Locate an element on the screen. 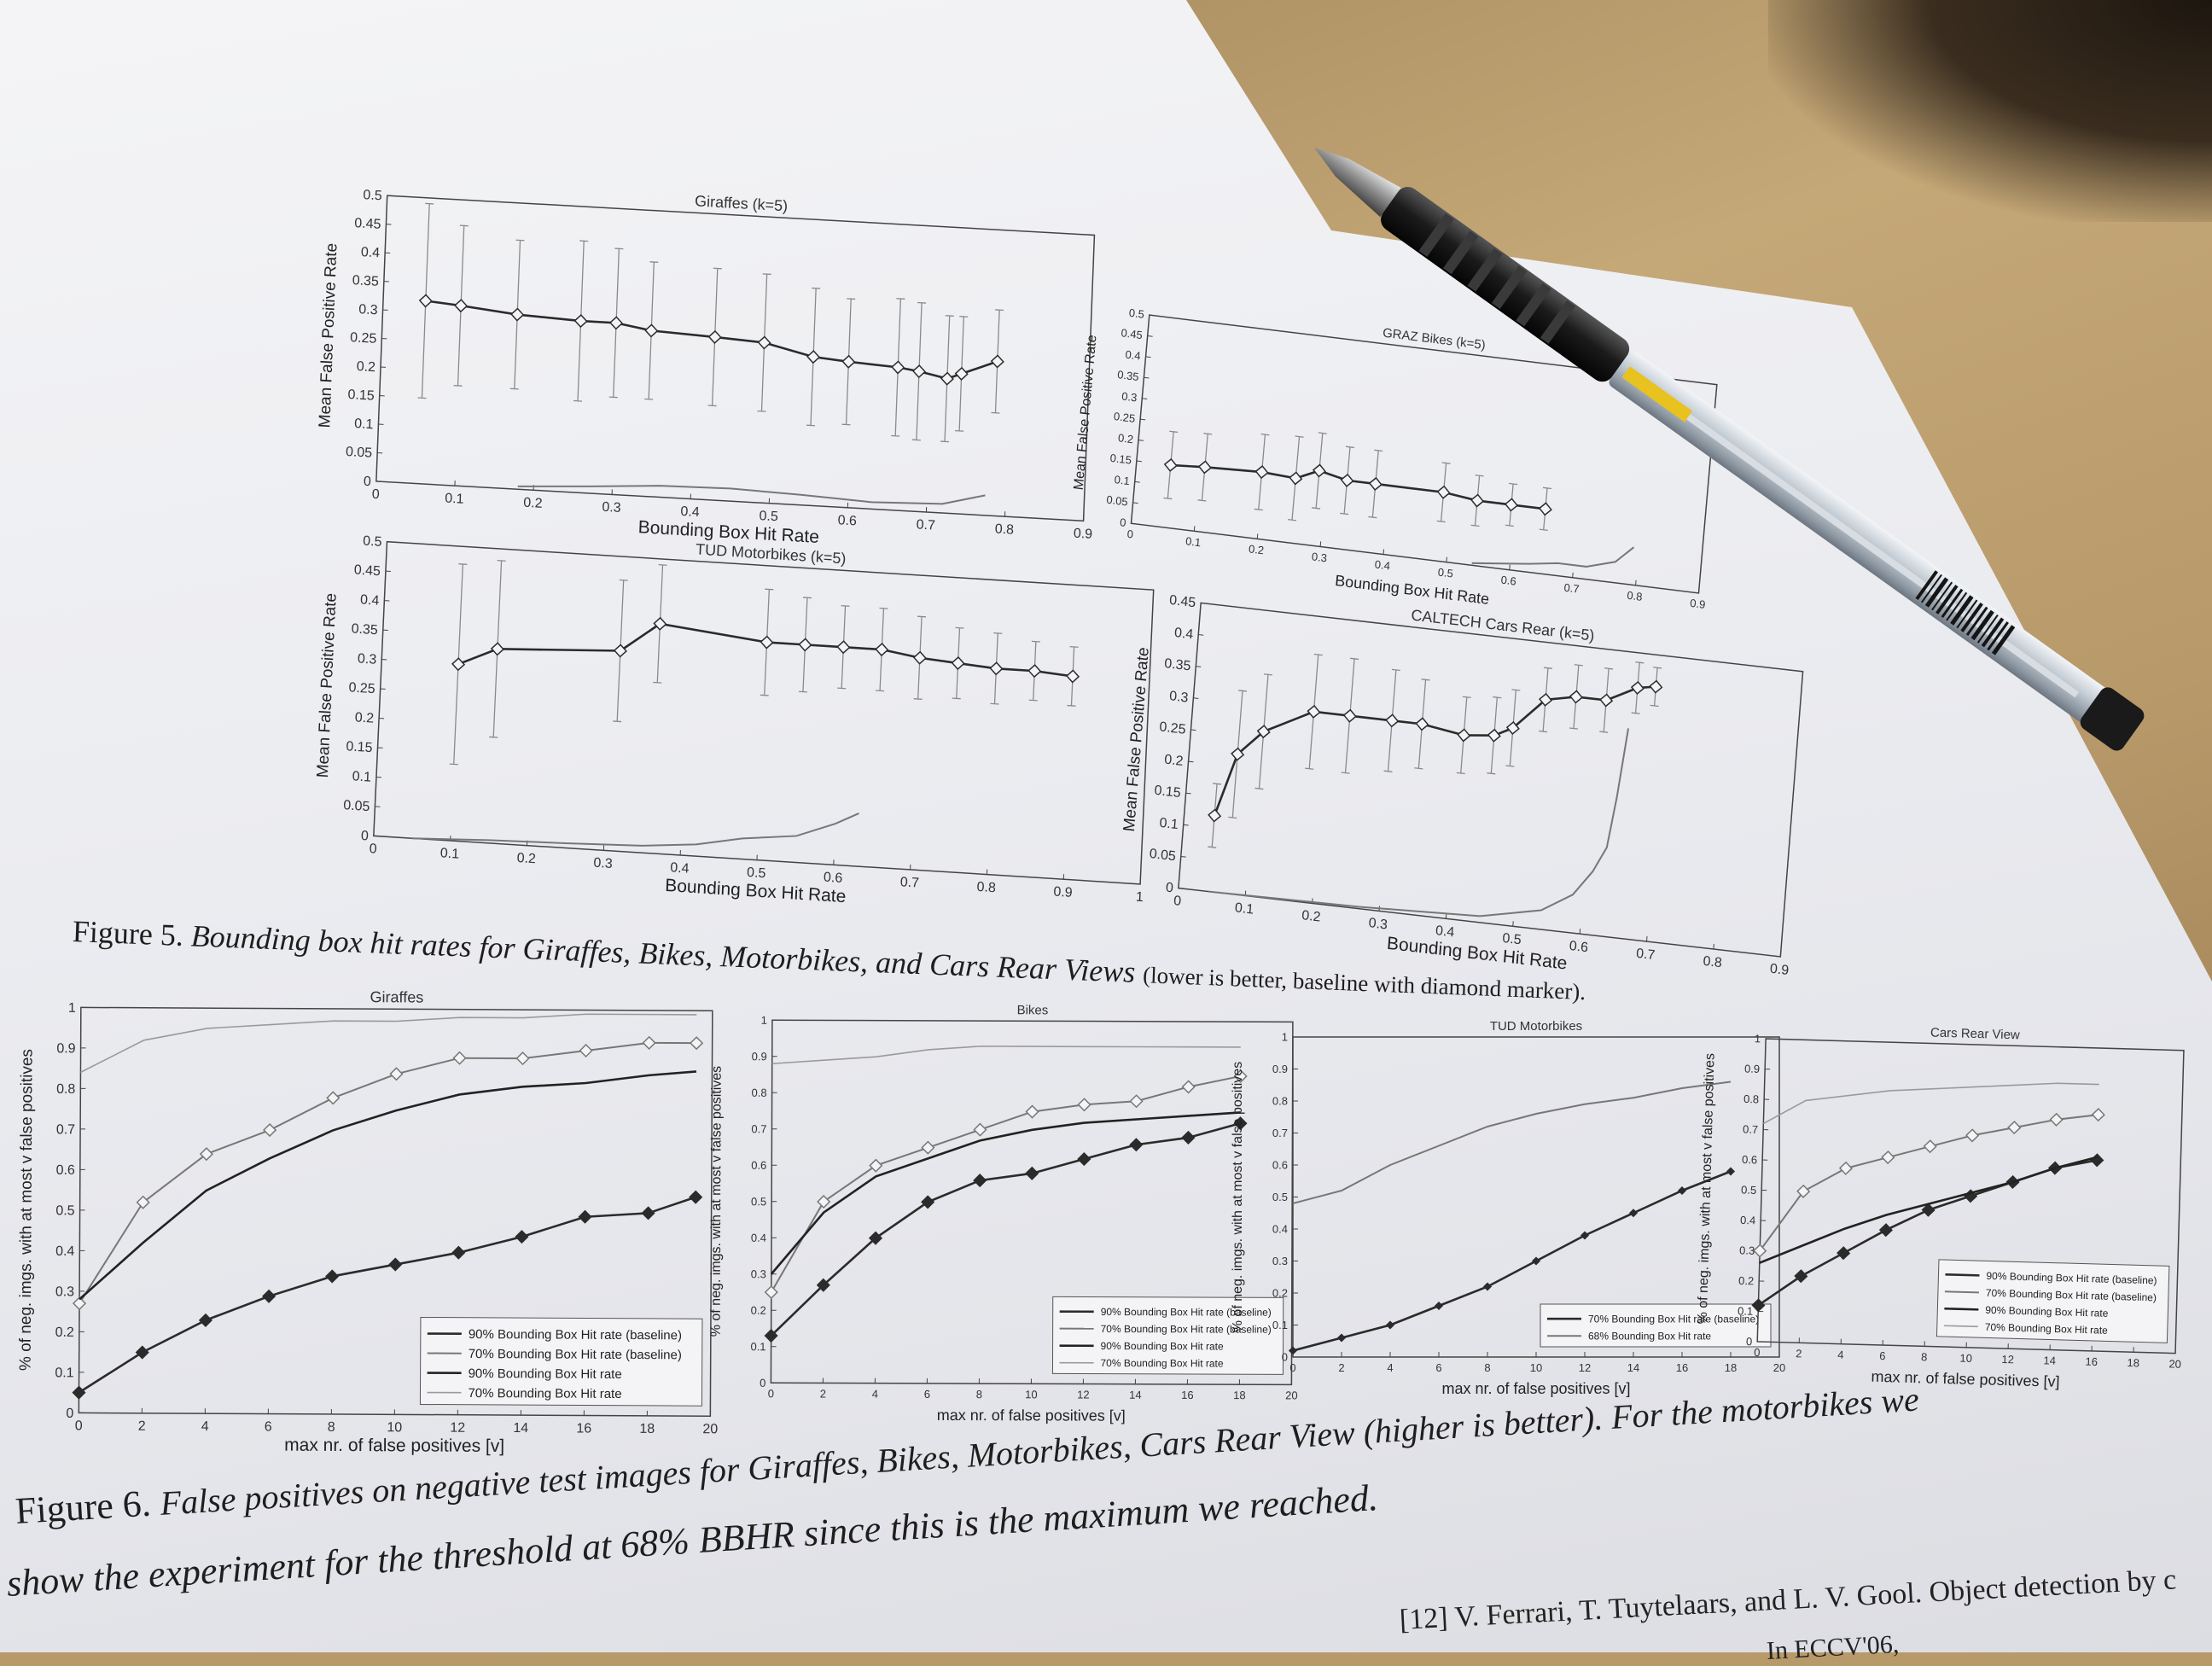  y-tick-label: 0.9 is located at coordinates (65, 1048).